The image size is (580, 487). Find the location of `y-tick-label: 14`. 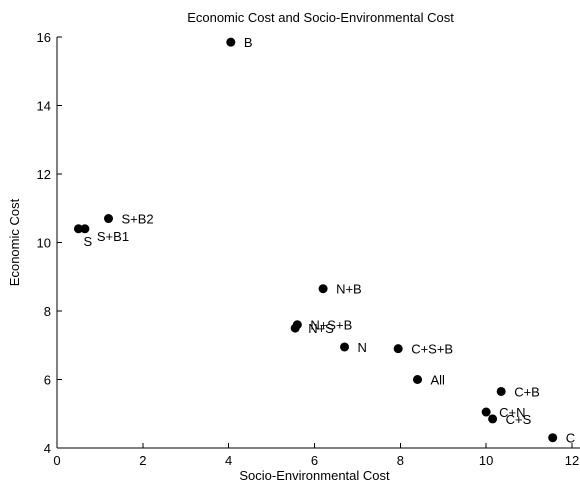

y-tick-label: 14 is located at coordinates (44, 106).